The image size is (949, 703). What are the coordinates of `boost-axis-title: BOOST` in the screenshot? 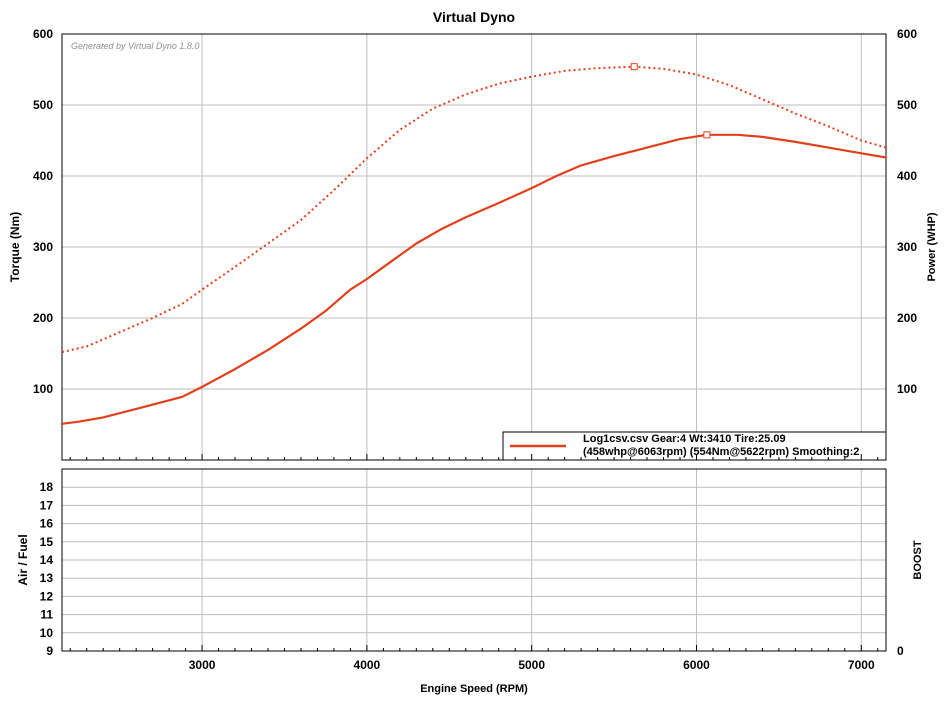 It's located at (918, 559).